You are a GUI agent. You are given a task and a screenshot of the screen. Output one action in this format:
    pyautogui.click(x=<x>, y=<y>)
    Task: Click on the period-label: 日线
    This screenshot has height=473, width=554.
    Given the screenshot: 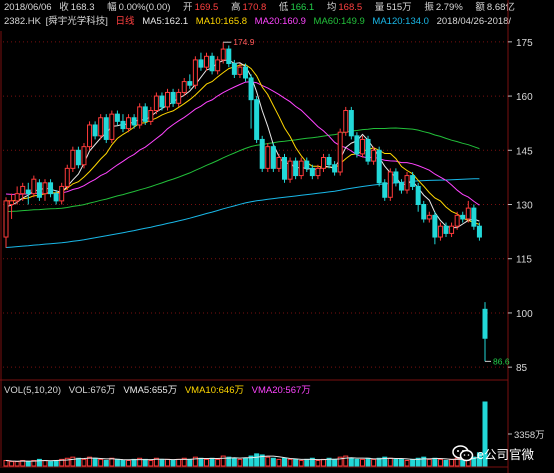 What is the action you would take?
    pyautogui.click(x=125, y=21)
    